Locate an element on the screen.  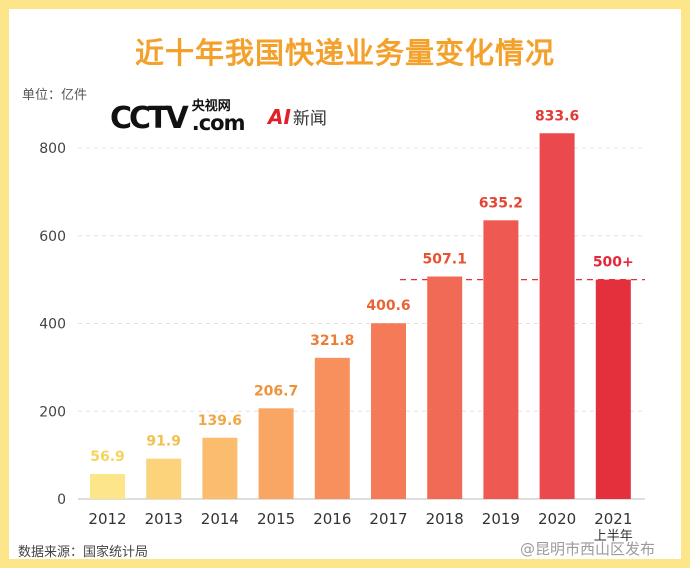
cctv-logo-mark: CCTV is located at coordinates (149, 118).